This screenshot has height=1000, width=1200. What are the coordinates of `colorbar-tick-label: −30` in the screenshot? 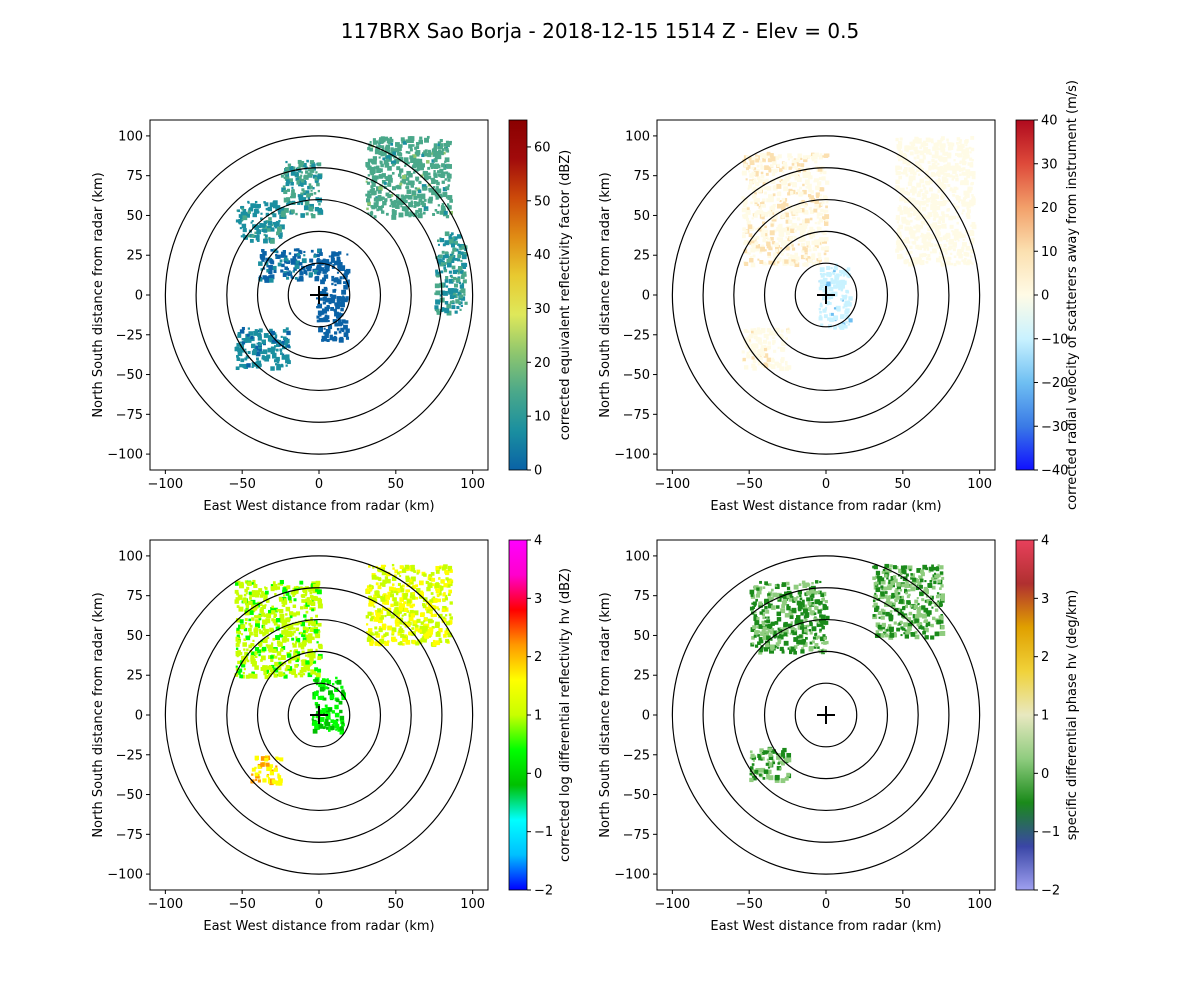 It's located at (1054, 427).